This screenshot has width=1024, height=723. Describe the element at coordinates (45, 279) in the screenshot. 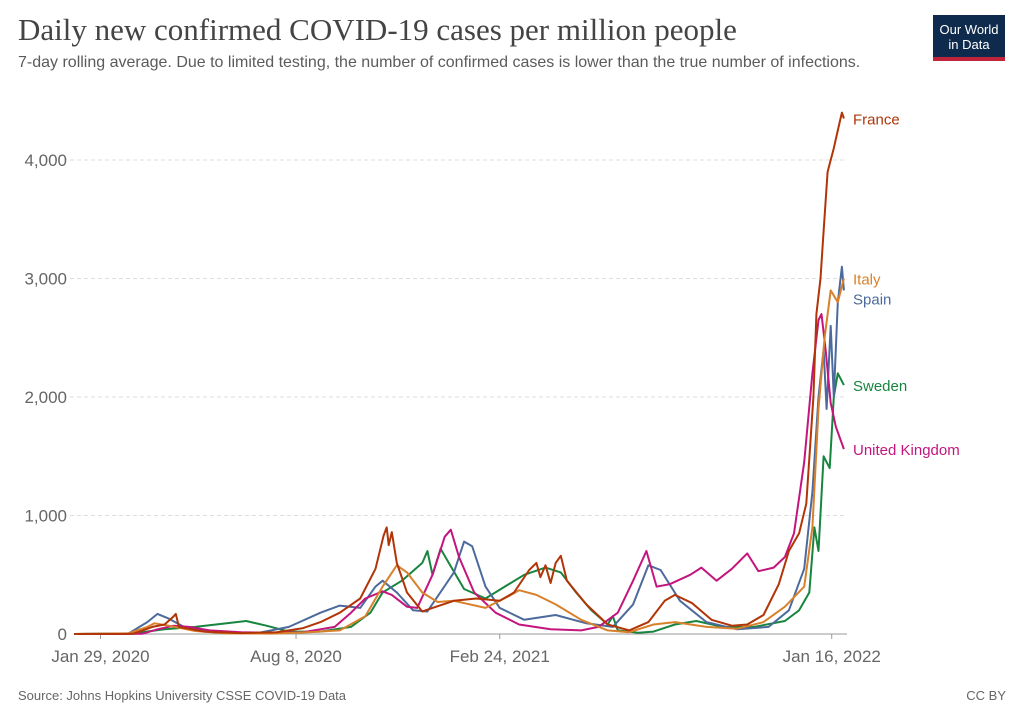

I see `y-tick-label: 3,000` at that location.